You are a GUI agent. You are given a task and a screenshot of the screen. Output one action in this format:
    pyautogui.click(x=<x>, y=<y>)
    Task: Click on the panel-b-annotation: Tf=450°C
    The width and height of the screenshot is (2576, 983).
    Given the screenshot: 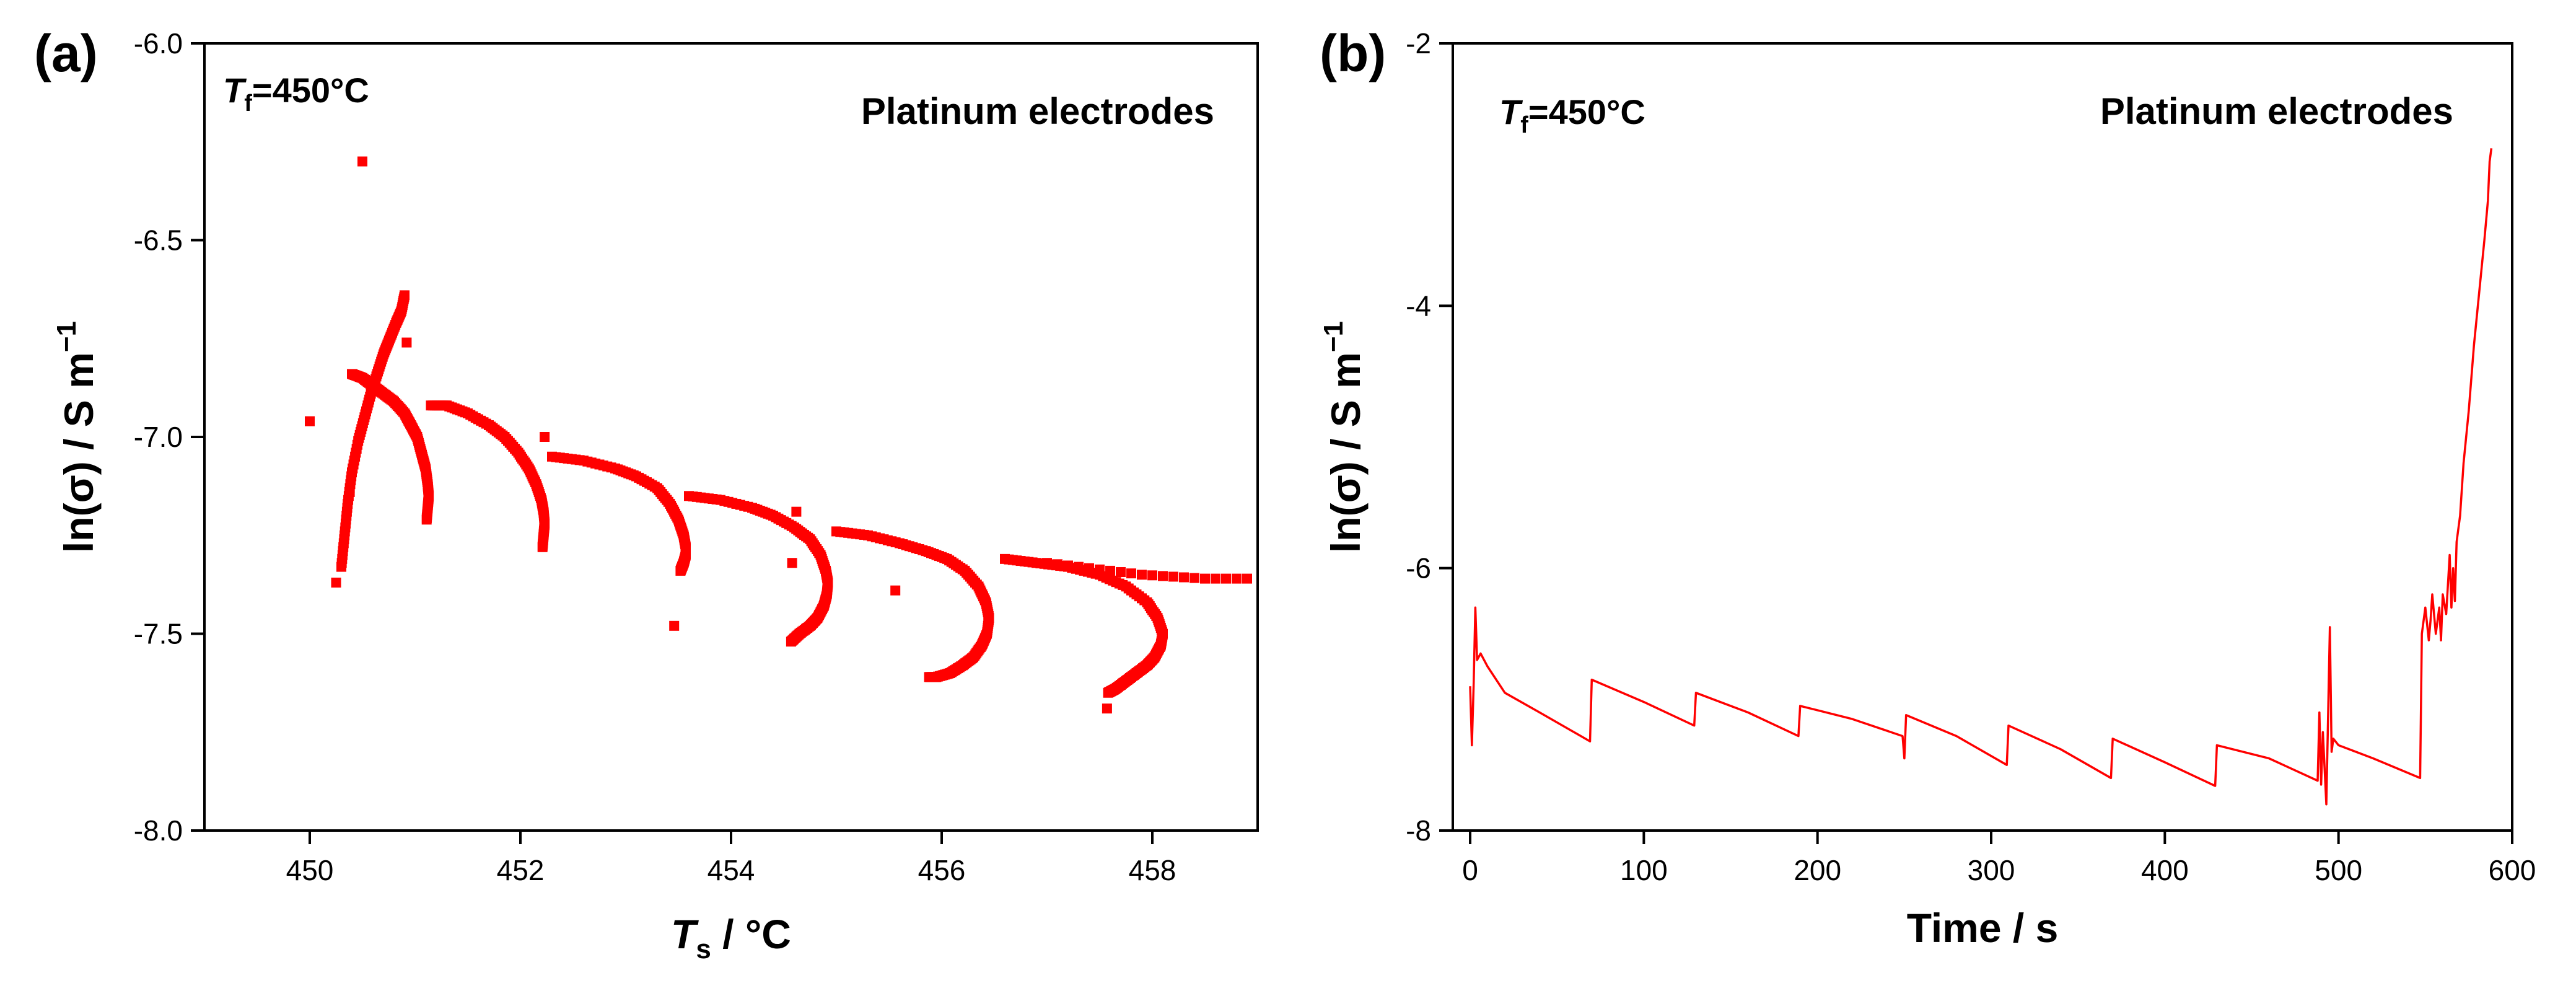 What is the action you would take?
    pyautogui.click(x=1572, y=115)
    